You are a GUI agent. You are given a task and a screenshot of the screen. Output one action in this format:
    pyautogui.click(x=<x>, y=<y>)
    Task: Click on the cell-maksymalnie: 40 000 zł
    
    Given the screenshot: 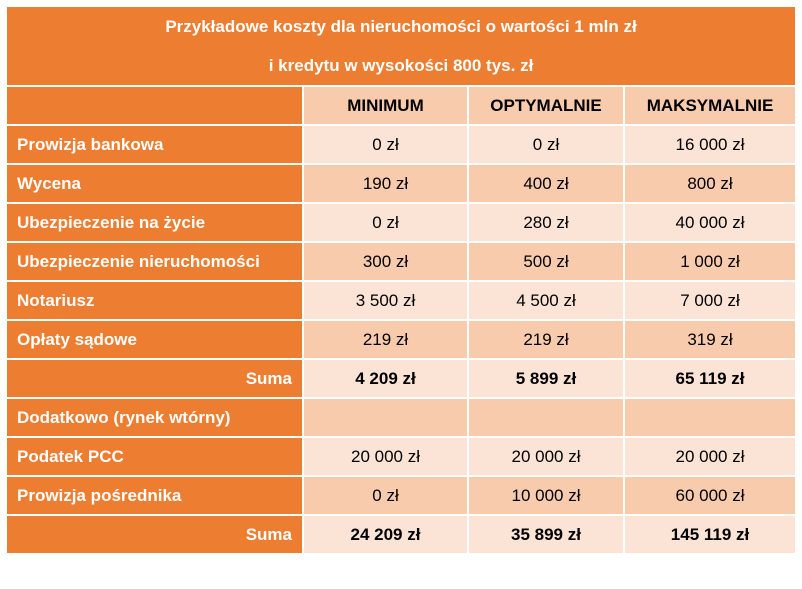 What is the action you would take?
    pyautogui.click(x=710, y=222)
    